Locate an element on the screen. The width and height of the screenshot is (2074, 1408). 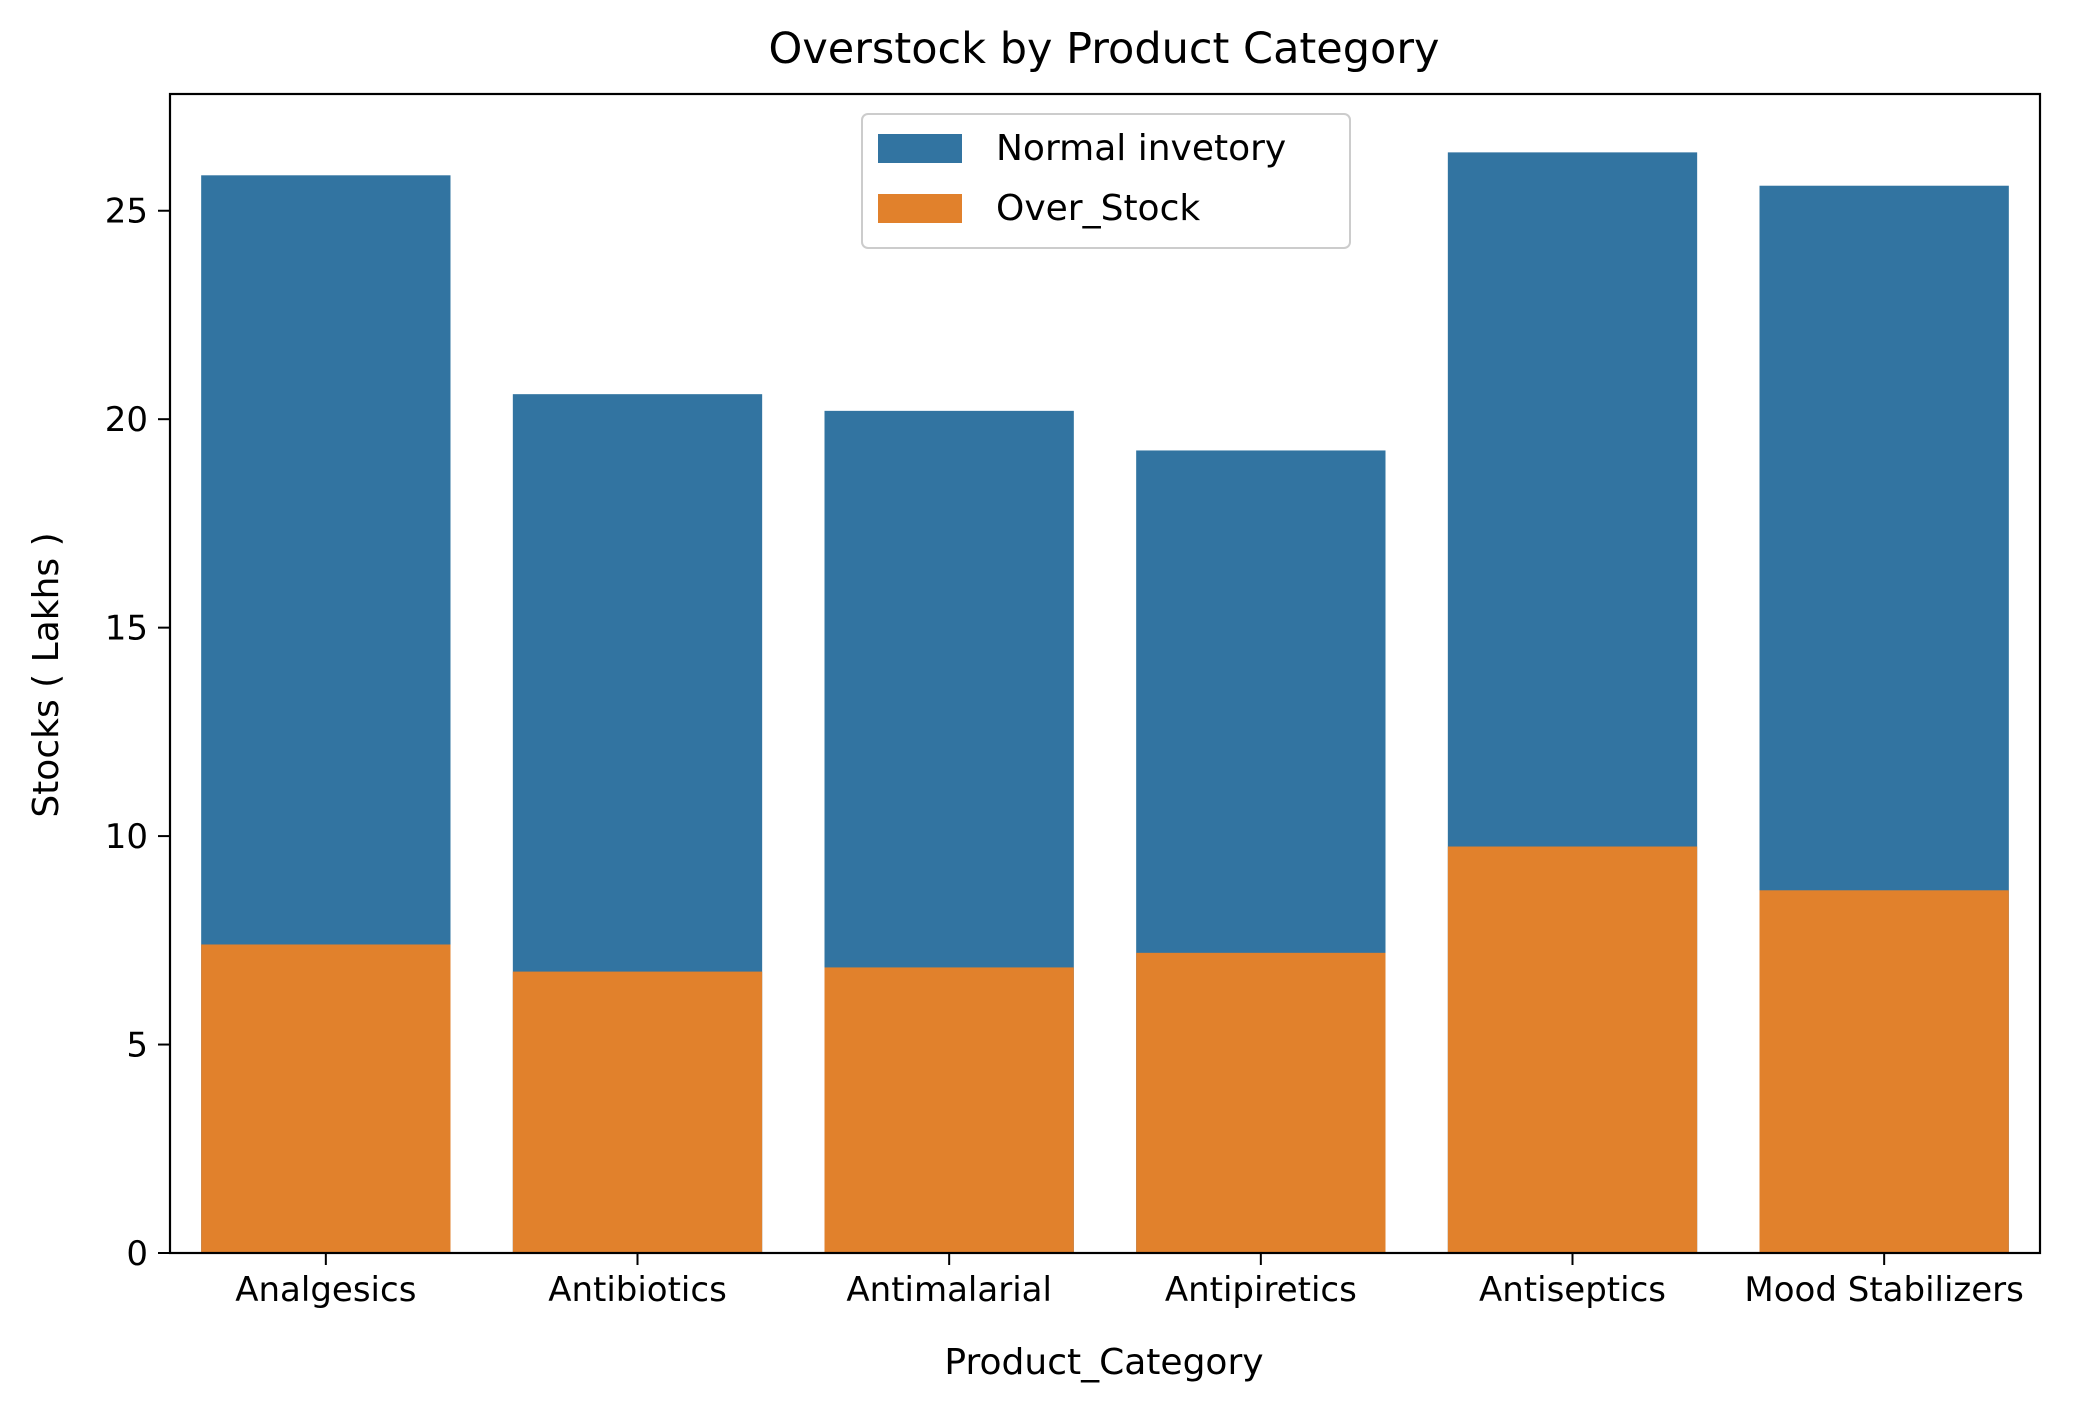
y-tick-label: 25 is located at coordinates (126, 212).